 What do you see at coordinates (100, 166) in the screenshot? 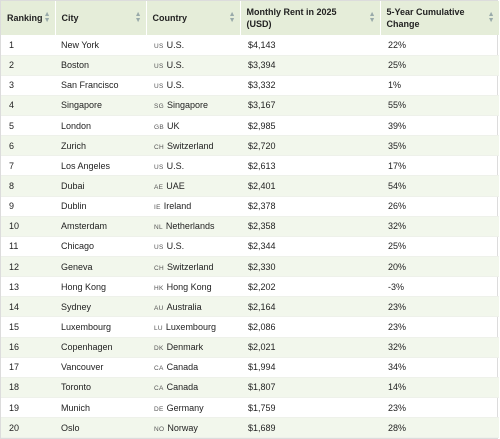
I see `cell-city: Los Angeles` at bounding box center [100, 166].